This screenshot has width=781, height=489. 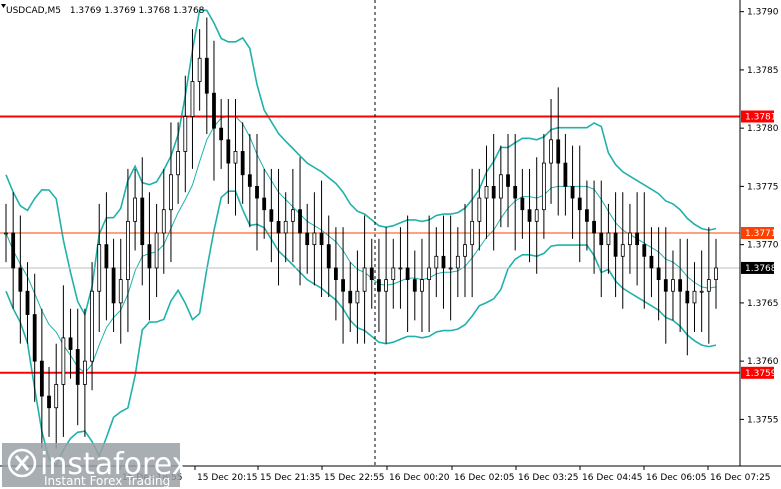 I want to click on level-badge-label: 1.3771, so click(x=761, y=234).